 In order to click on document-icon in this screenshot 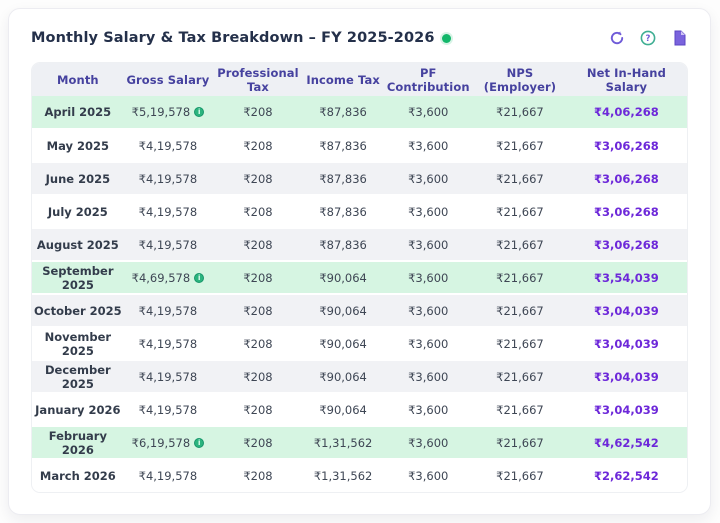, I will do `click(679, 38)`.